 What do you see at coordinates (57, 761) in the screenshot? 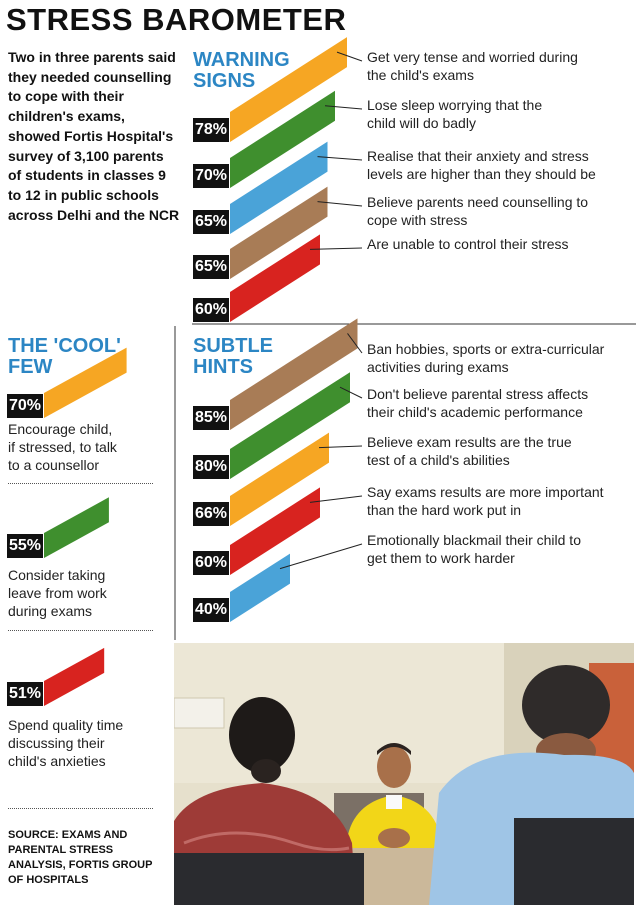
I see `cool-label-line: child's anxieties` at bounding box center [57, 761].